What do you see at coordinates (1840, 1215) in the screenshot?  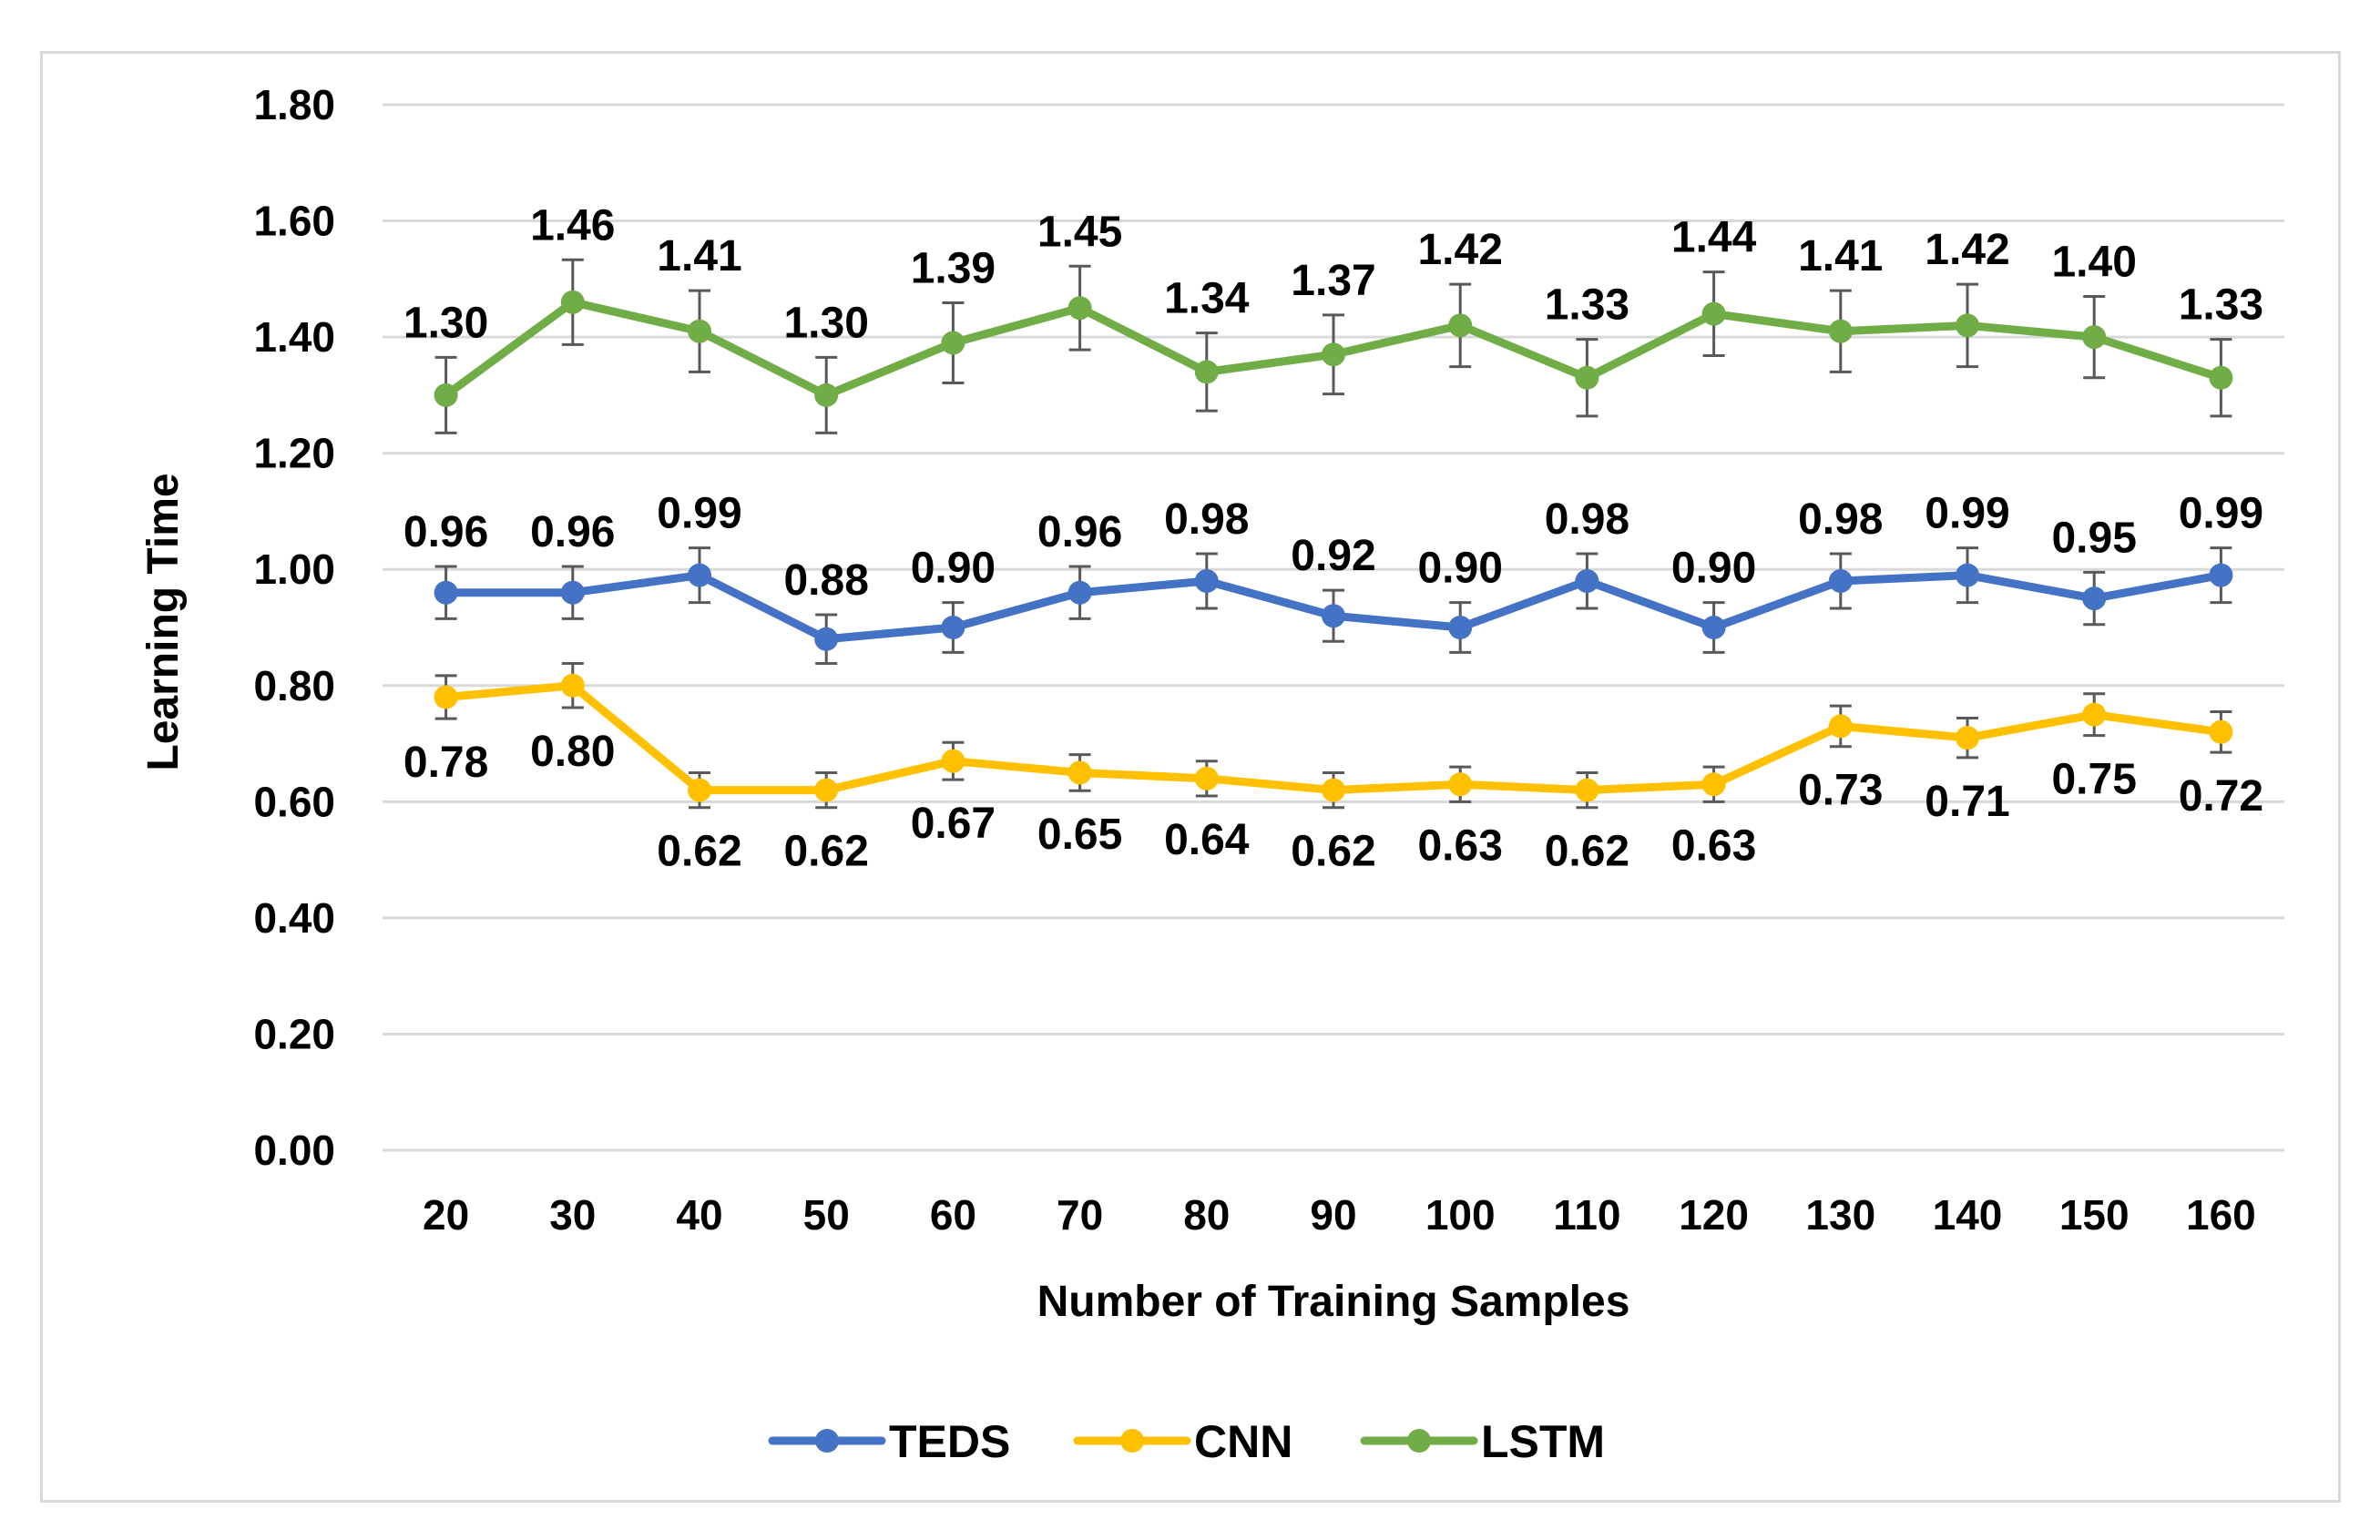 I see `x-tick-label: 130` at bounding box center [1840, 1215].